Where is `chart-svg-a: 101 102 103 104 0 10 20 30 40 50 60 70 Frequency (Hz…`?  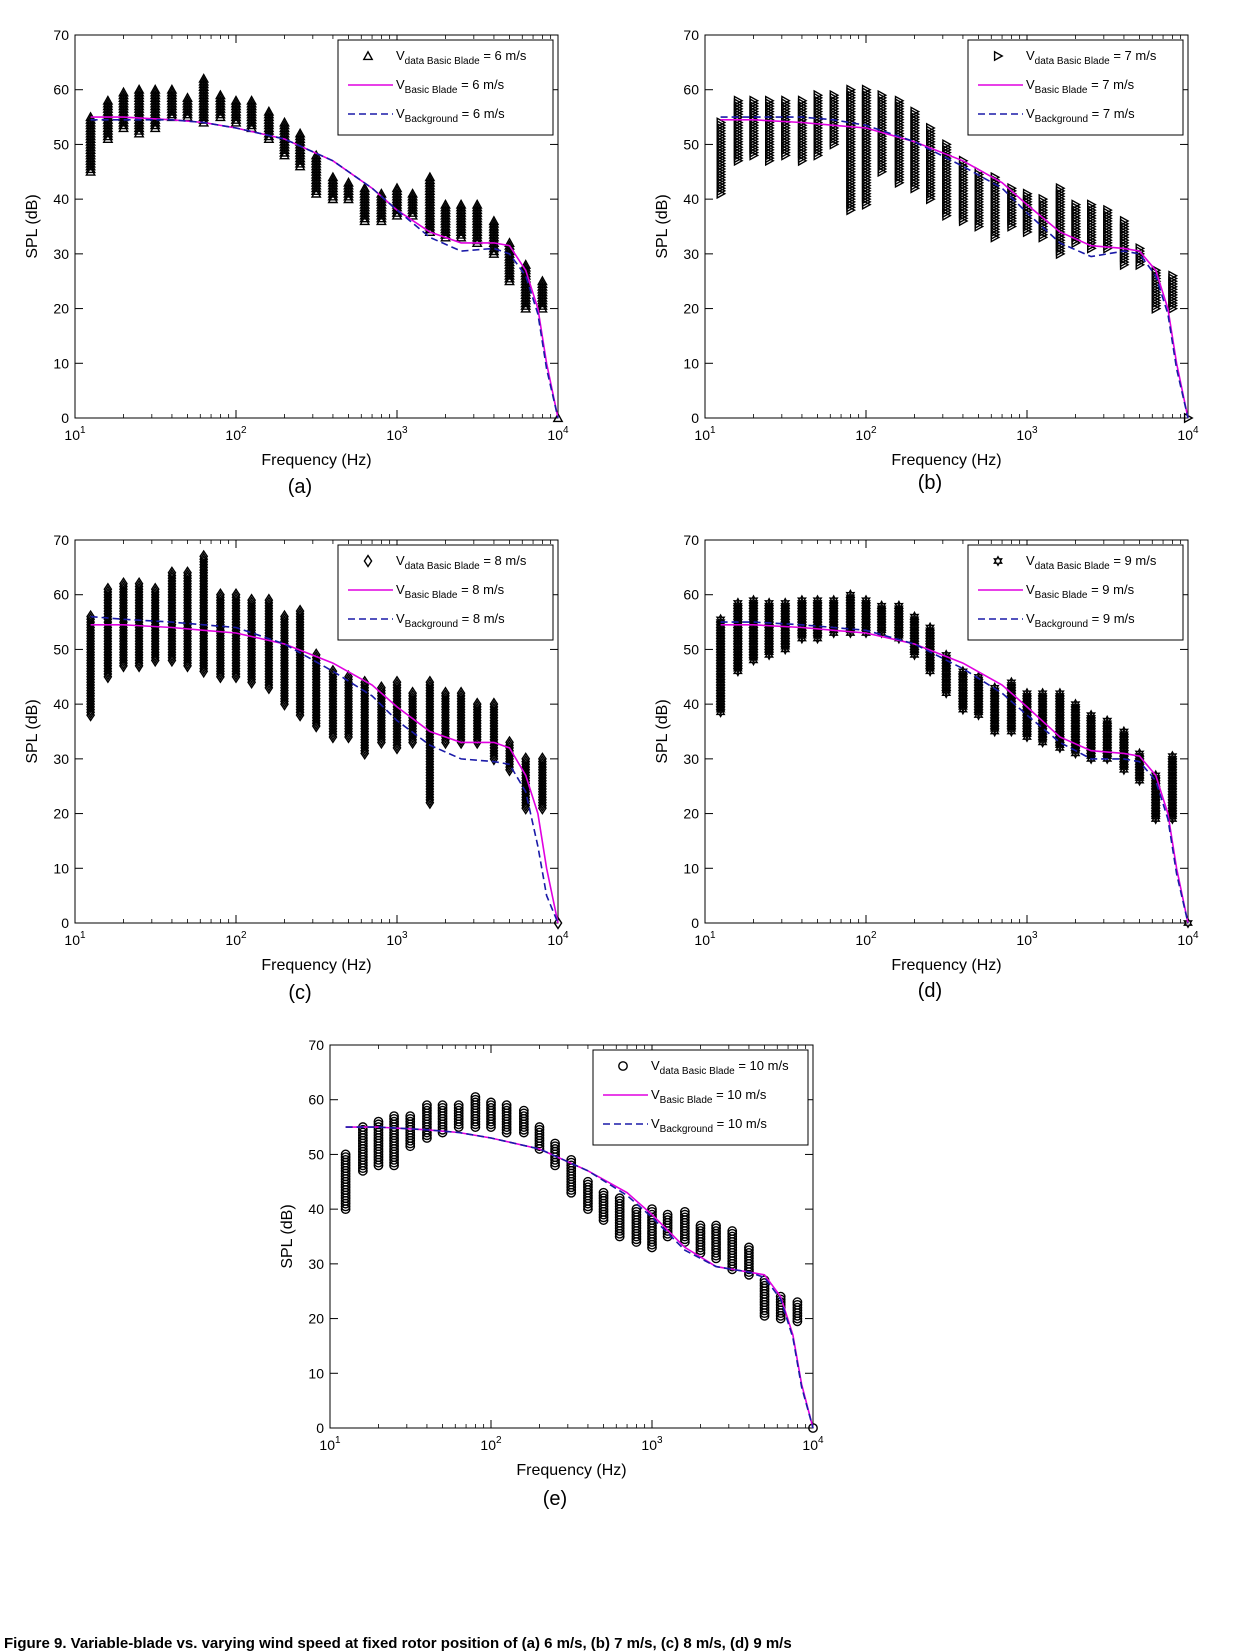 chart-svg-a: 101 102 103 104 0 10 20 30 40 50 60 70 Frequency (Hz… is located at coordinates (296, 248).